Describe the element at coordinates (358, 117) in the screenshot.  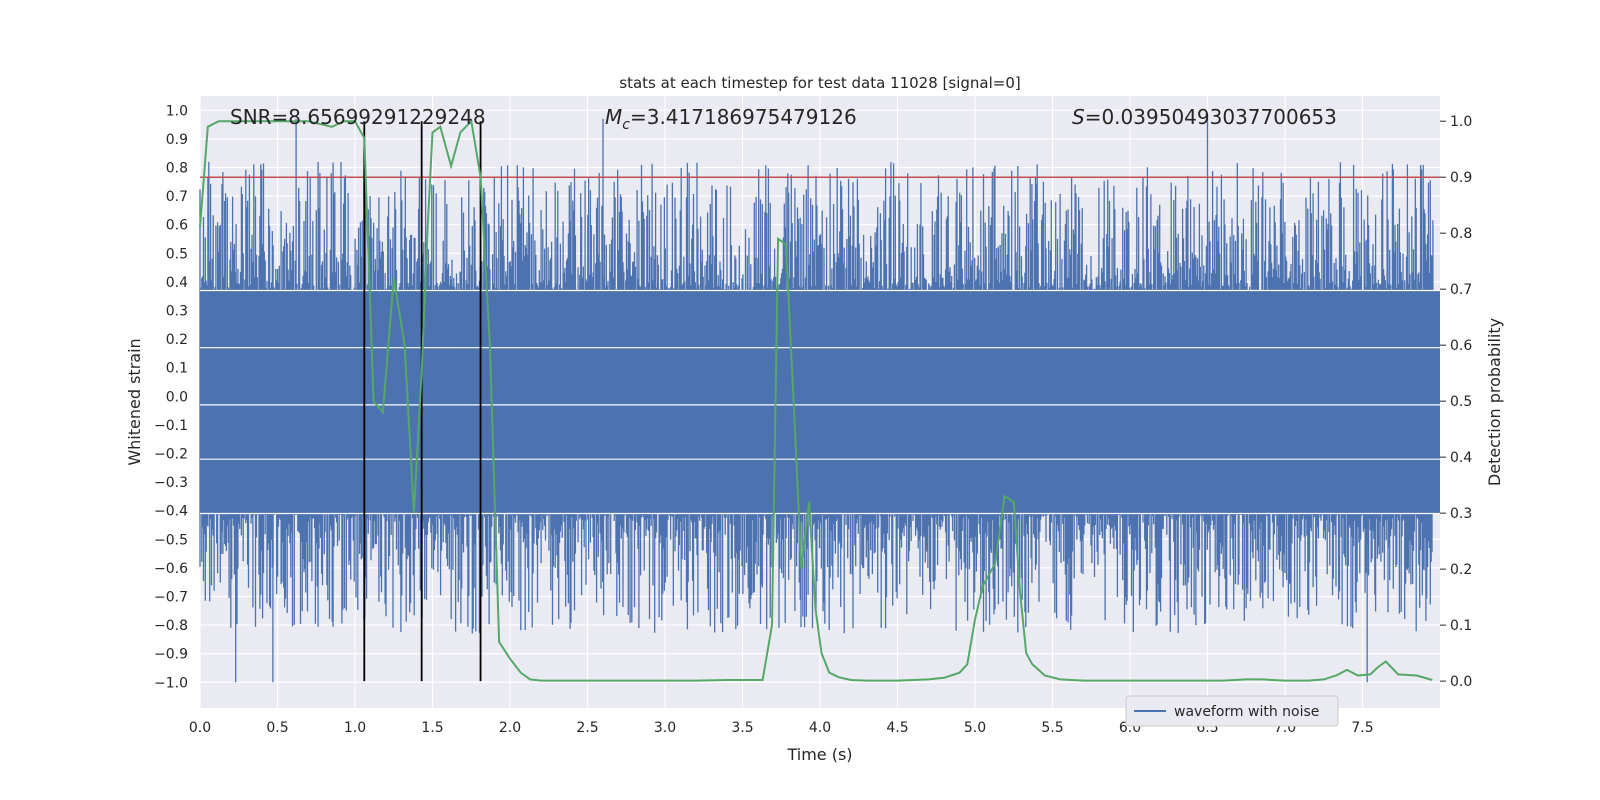
I see `snr-annotation: SNR=8.65699291229248` at that location.